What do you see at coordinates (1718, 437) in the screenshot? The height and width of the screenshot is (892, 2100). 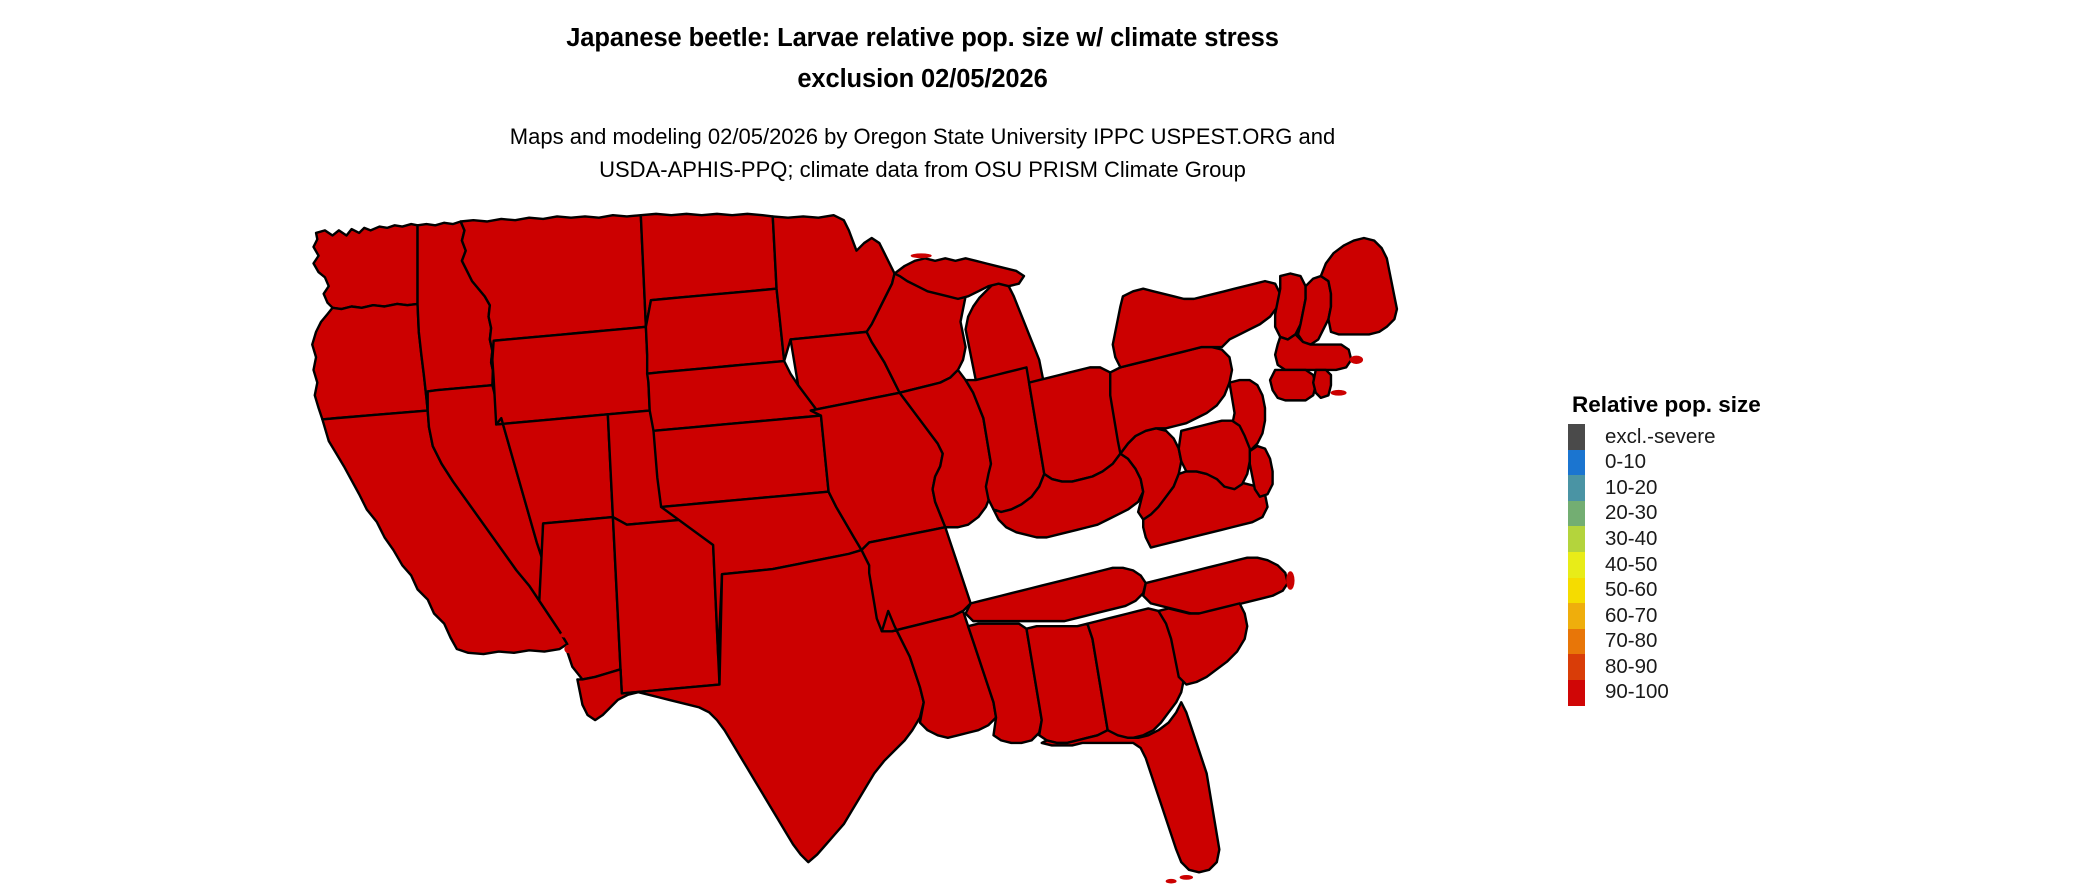 I see `legend-item: excl.-severe` at bounding box center [1718, 437].